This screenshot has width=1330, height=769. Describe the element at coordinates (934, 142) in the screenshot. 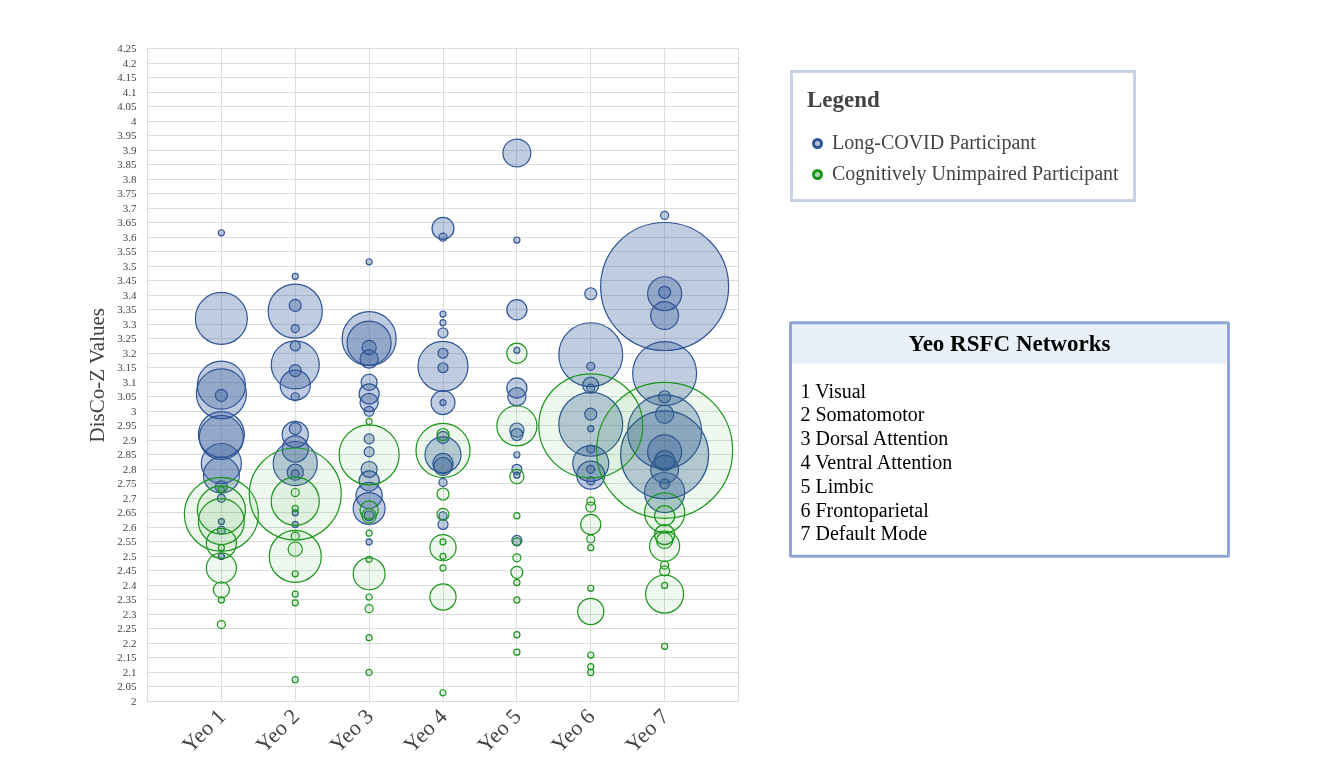

I see `legend-label: Long-COVID Participant` at that location.